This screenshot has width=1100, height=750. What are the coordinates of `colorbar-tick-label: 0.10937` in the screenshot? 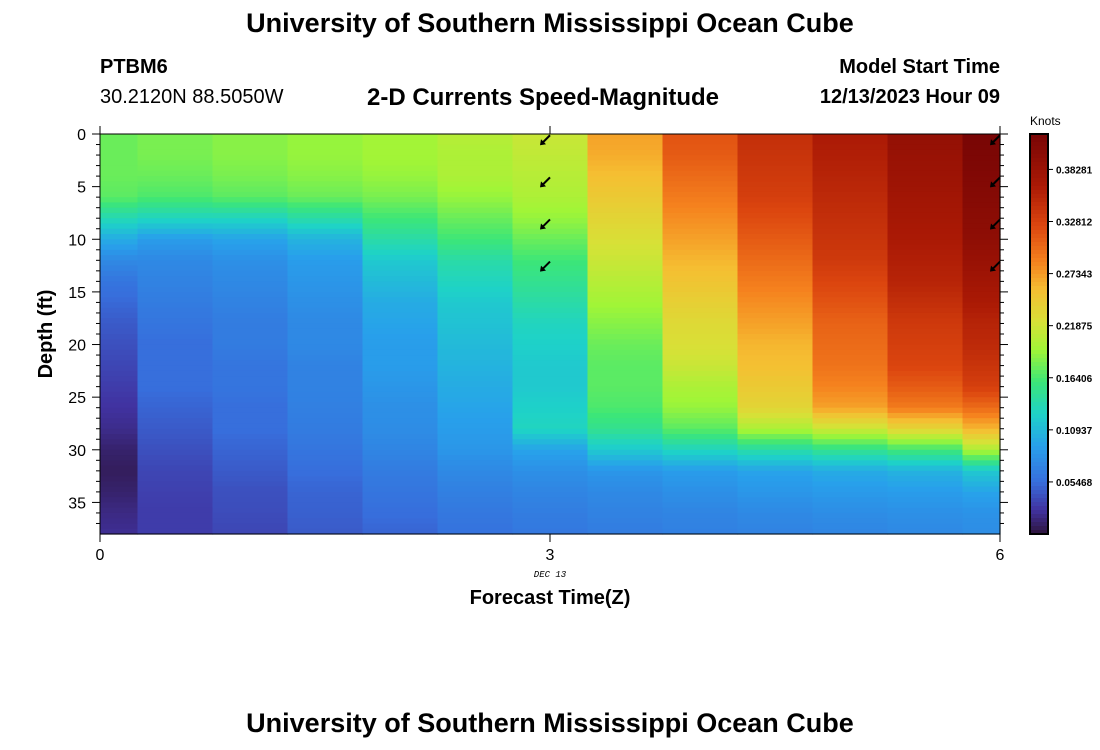 It's located at (1074, 431).